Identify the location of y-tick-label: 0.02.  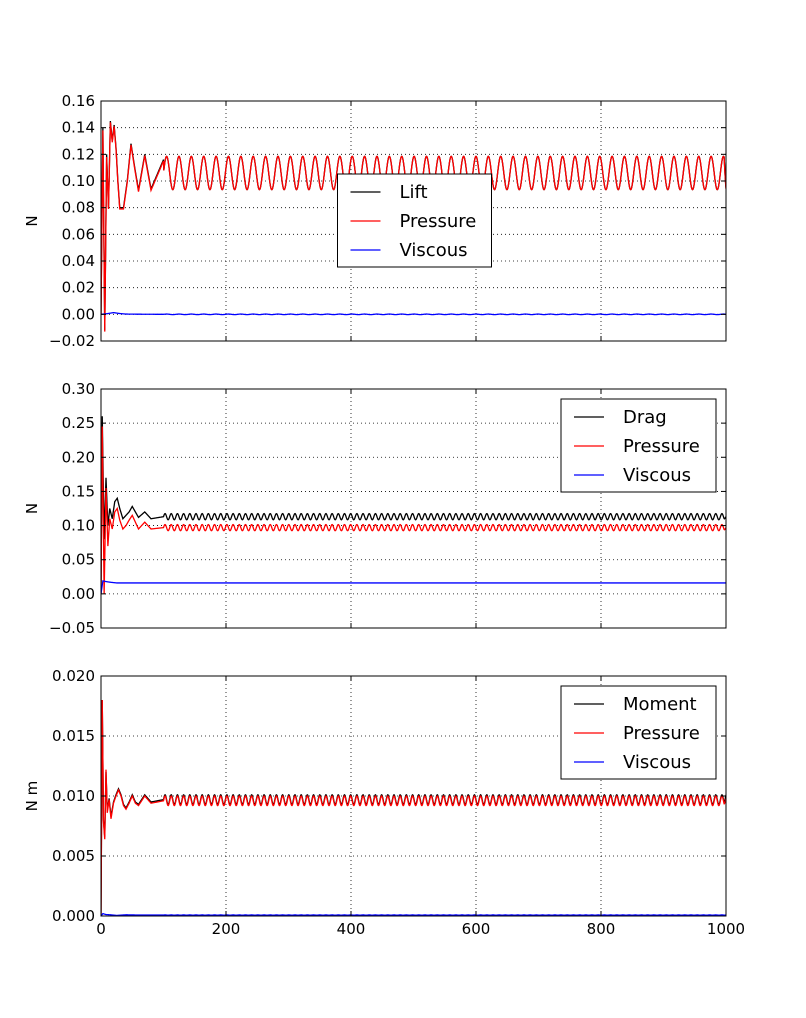
(78, 288).